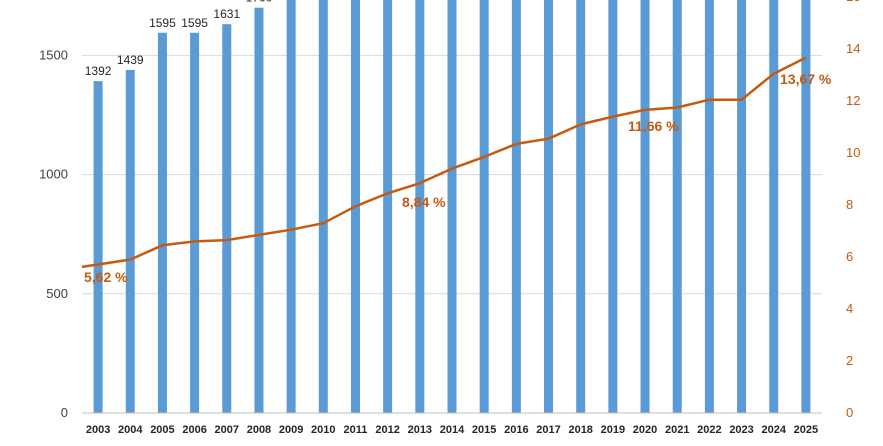 The height and width of the screenshot is (446, 883). Describe the element at coordinates (98, 71) in the screenshot. I see `bar-data-label: 1392` at that location.